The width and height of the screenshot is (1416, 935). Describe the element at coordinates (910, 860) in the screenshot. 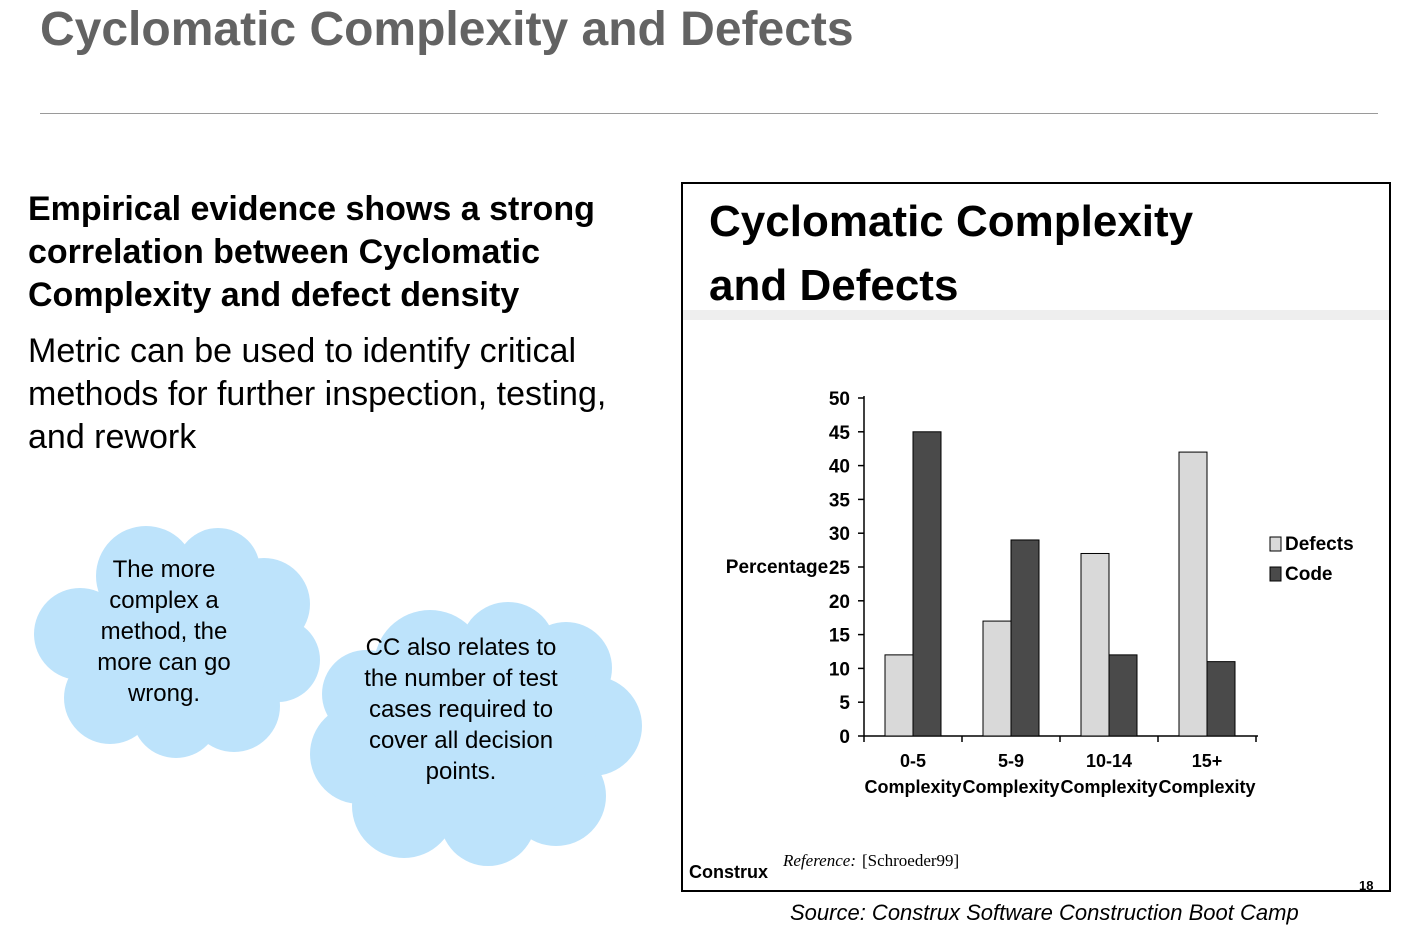

I see `reference-text: [Schroeder99]` at that location.